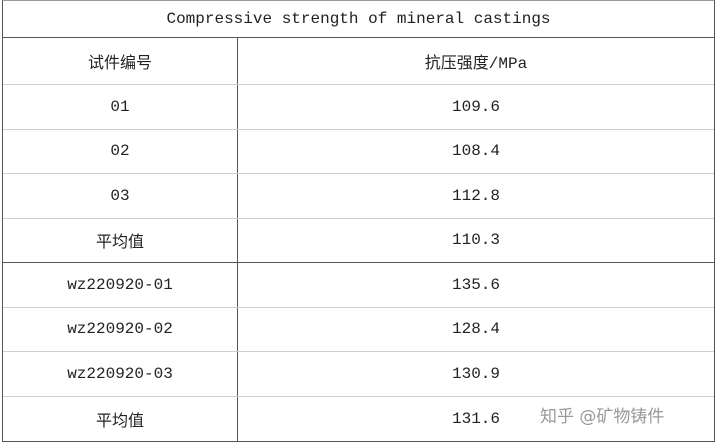 The height and width of the screenshot is (448, 720). What do you see at coordinates (120, 107) in the screenshot?
I see `table-cell: 01` at bounding box center [120, 107].